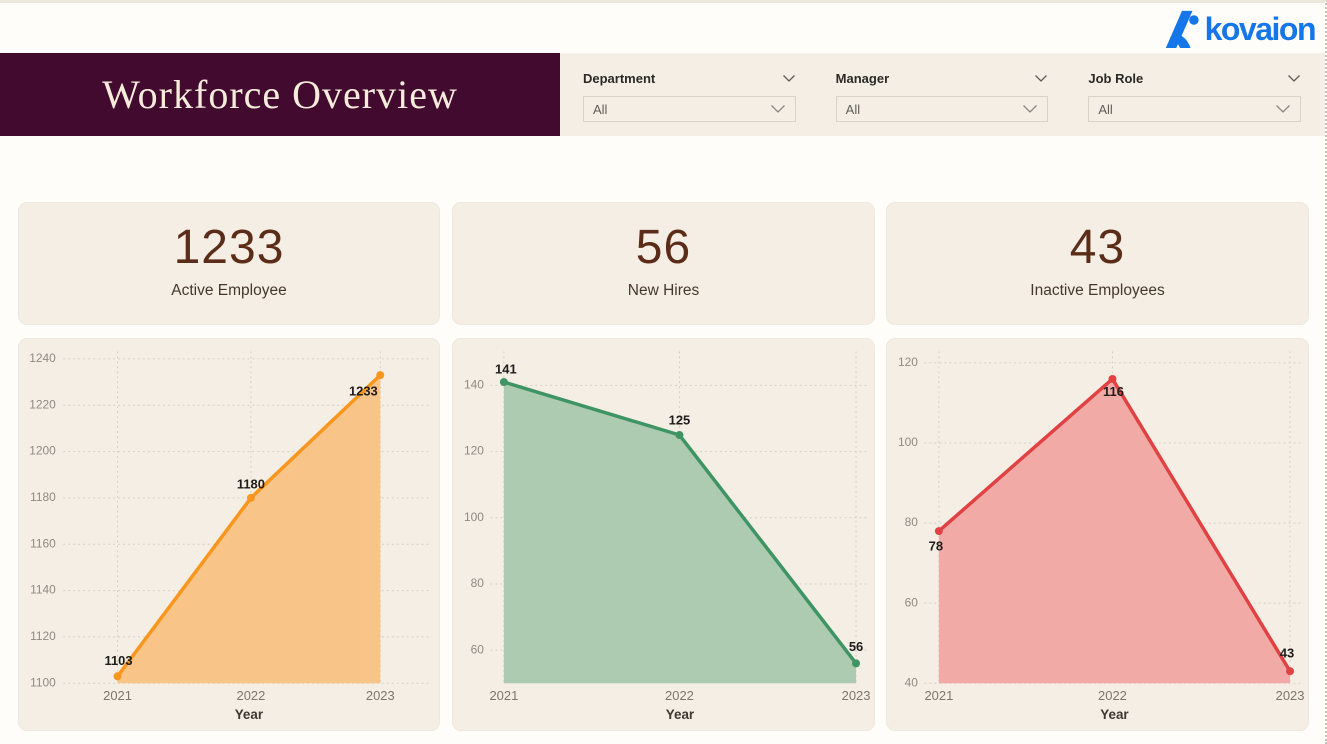  Describe the element at coordinates (680, 420) in the screenshot. I see `data-label: 125` at that location.